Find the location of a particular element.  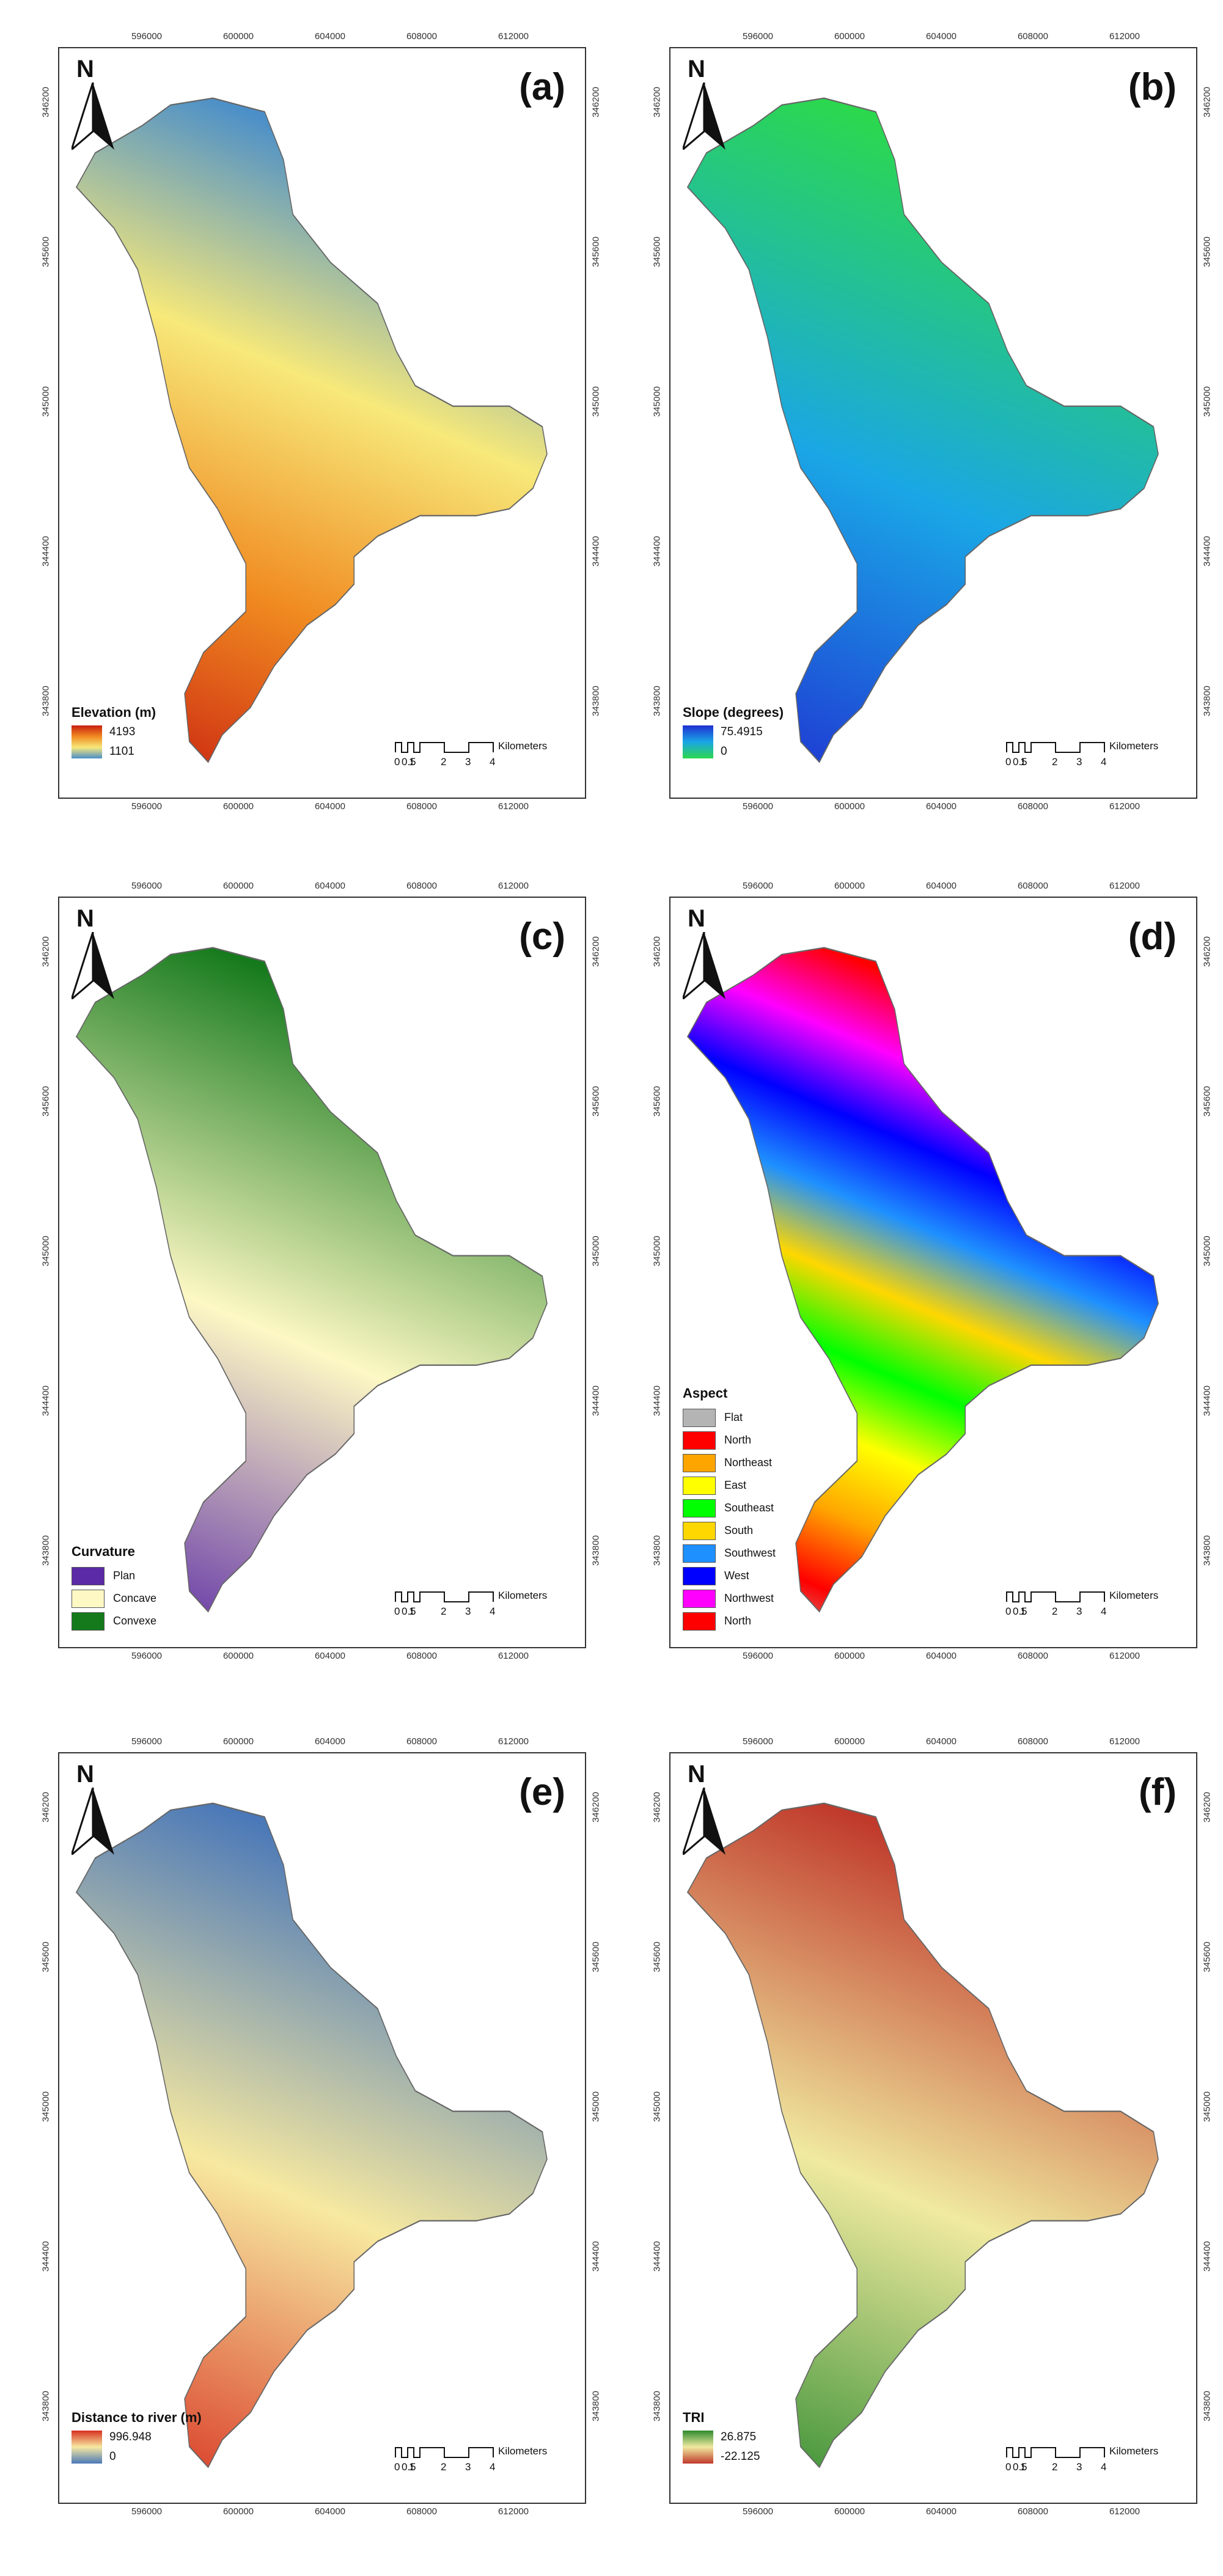

legend: Slope (degrees) 75.4915 0 is located at coordinates (734, 731).